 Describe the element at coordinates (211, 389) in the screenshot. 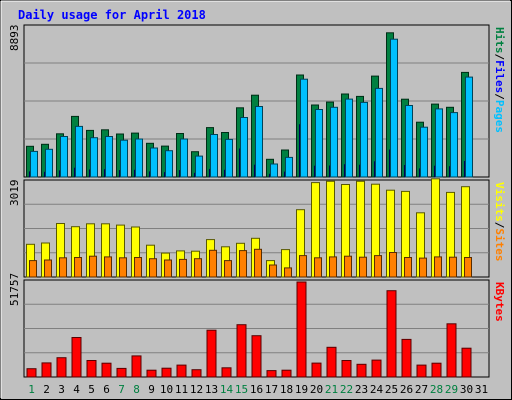

I see `x-tick-label-day-13: 13` at that location.